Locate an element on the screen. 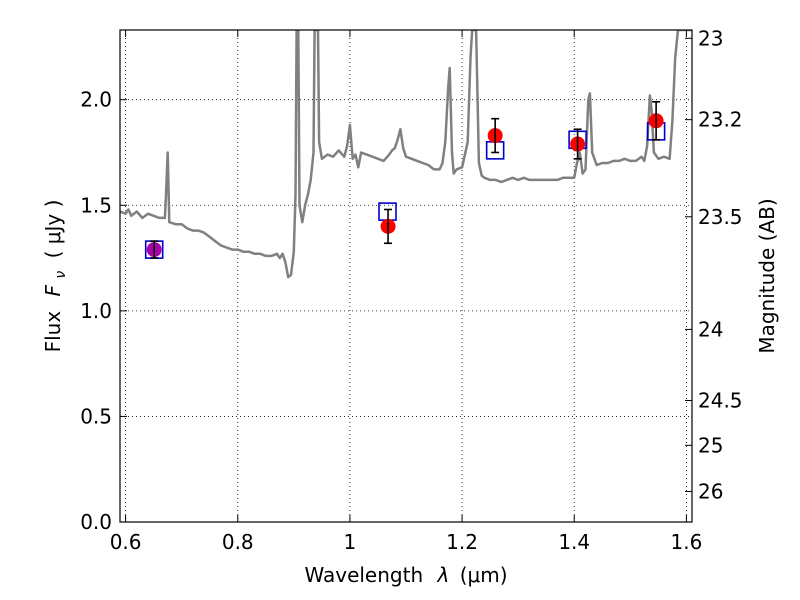  y-tick-label: 0.5 is located at coordinates (96, 416).